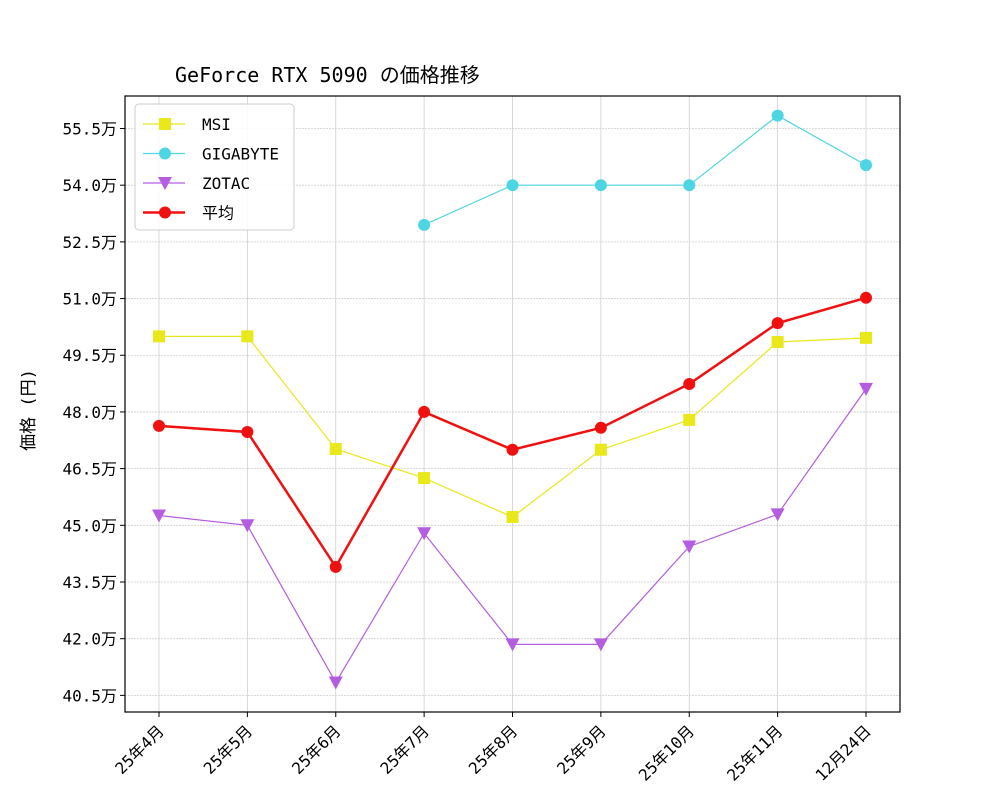  Describe the element at coordinates (316, 749) in the screenshot. I see `x-tick-label: 25年6月` at that location.